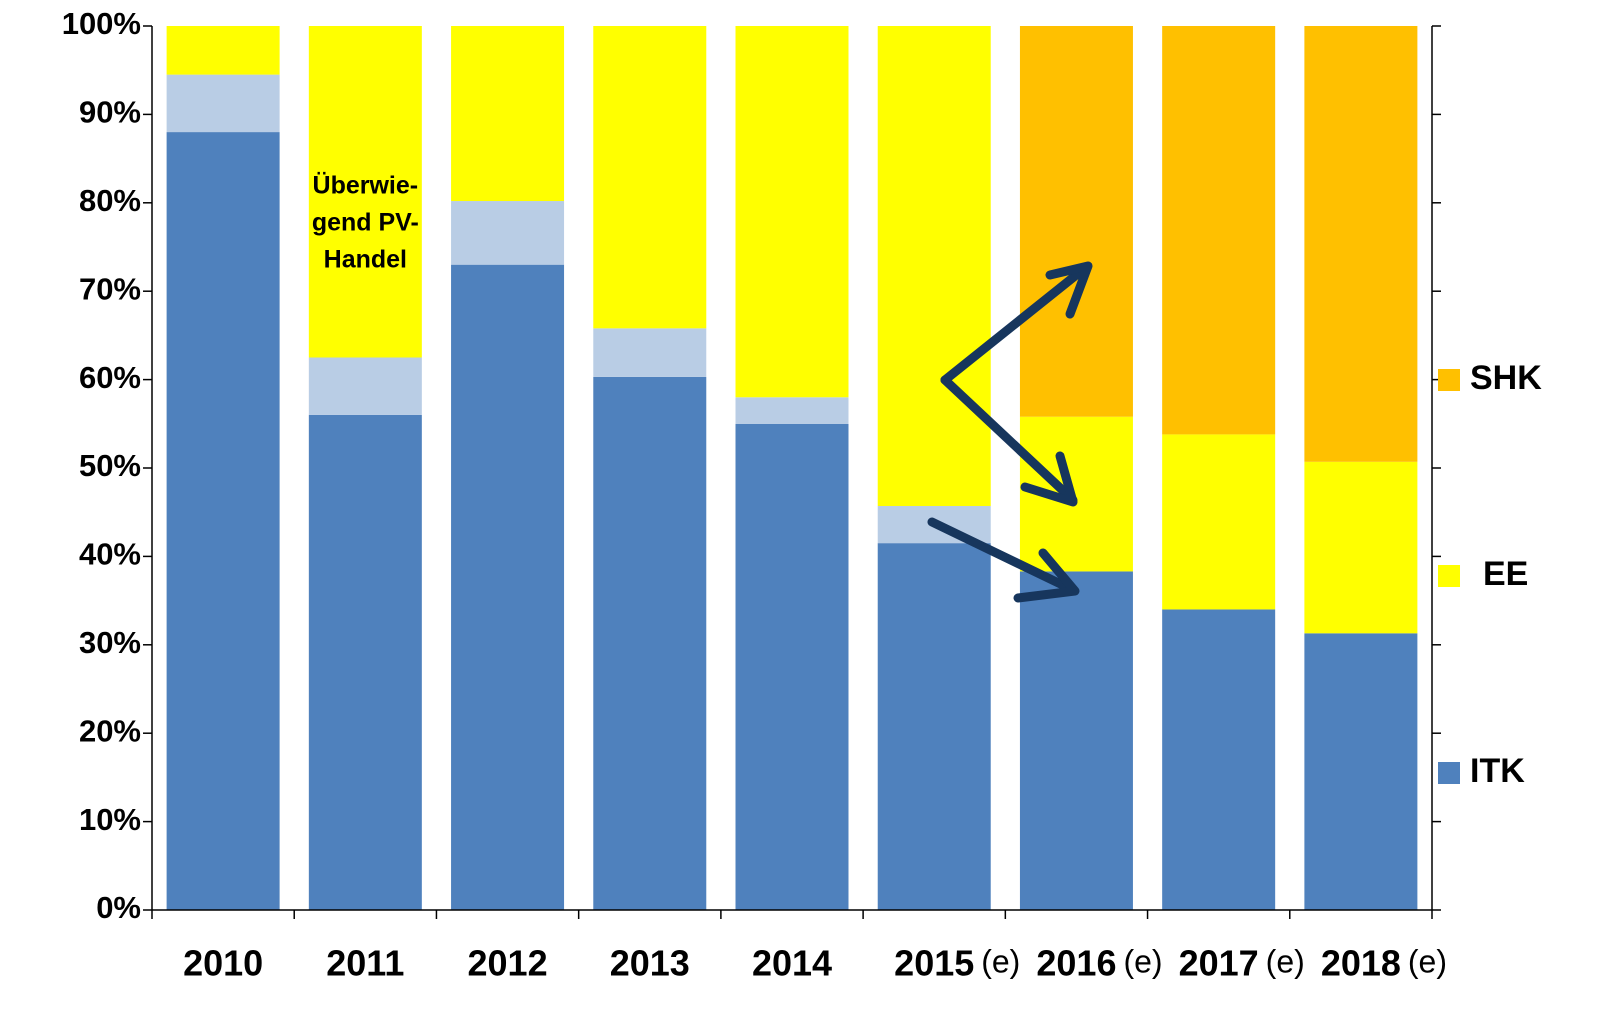 This screenshot has width=1614, height=1016. What do you see at coordinates (365, 260) in the screenshot?
I see `annotation: Handel` at bounding box center [365, 260].